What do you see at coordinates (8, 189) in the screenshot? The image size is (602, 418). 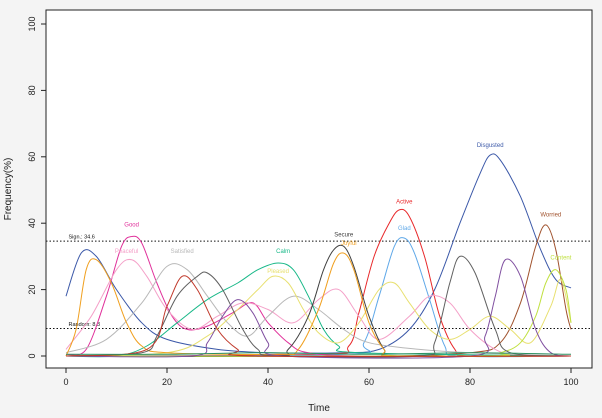 I see `y-axis-title: Frequency(%)` at bounding box center [8, 189].